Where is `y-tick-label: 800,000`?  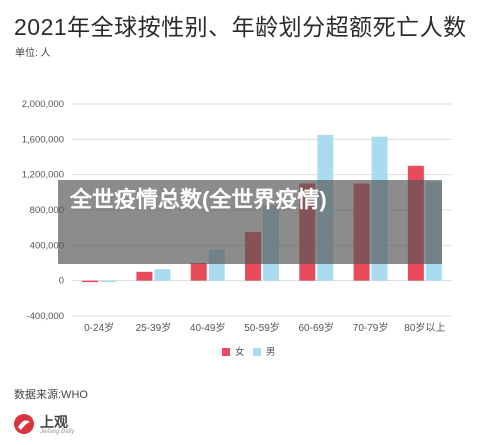 y-tick-label: 800,000 is located at coordinates (47, 210).